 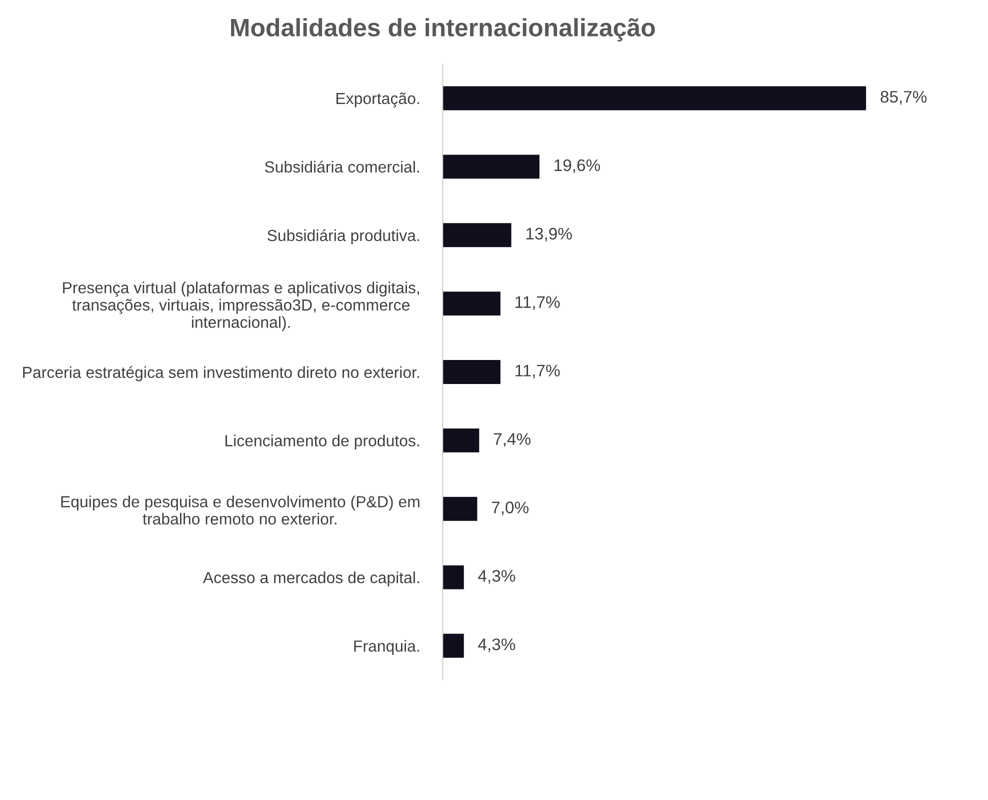 What do you see at coordinates (510, 509) in the screenshot?
I see `data-label: 7,0%` at bounding box center [510, 509].